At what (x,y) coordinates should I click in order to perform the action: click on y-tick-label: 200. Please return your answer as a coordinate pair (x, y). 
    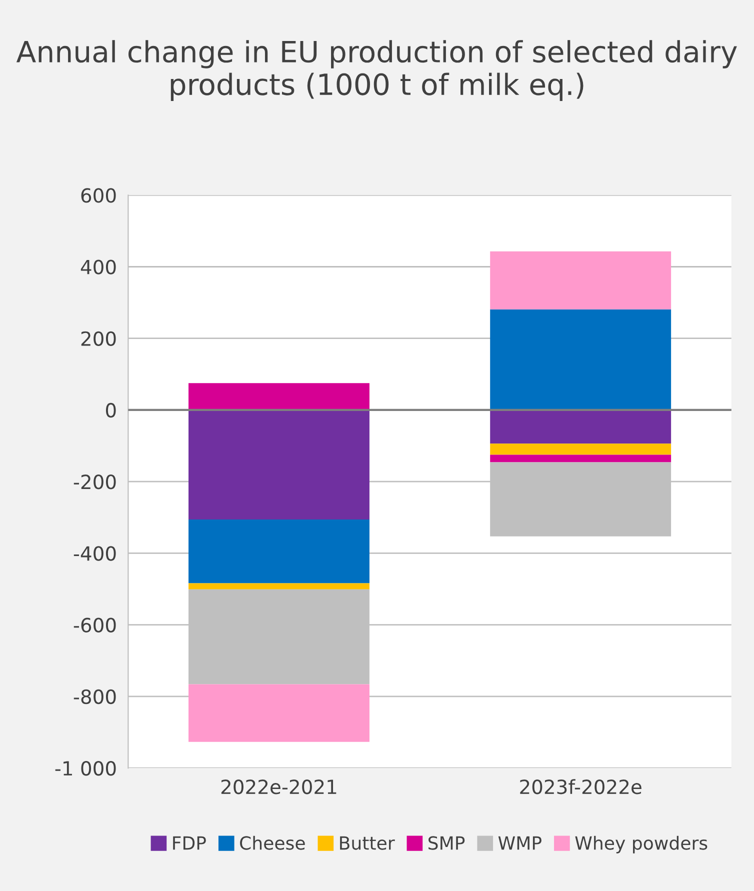
    Looking at the image, I should click on (98, 338).